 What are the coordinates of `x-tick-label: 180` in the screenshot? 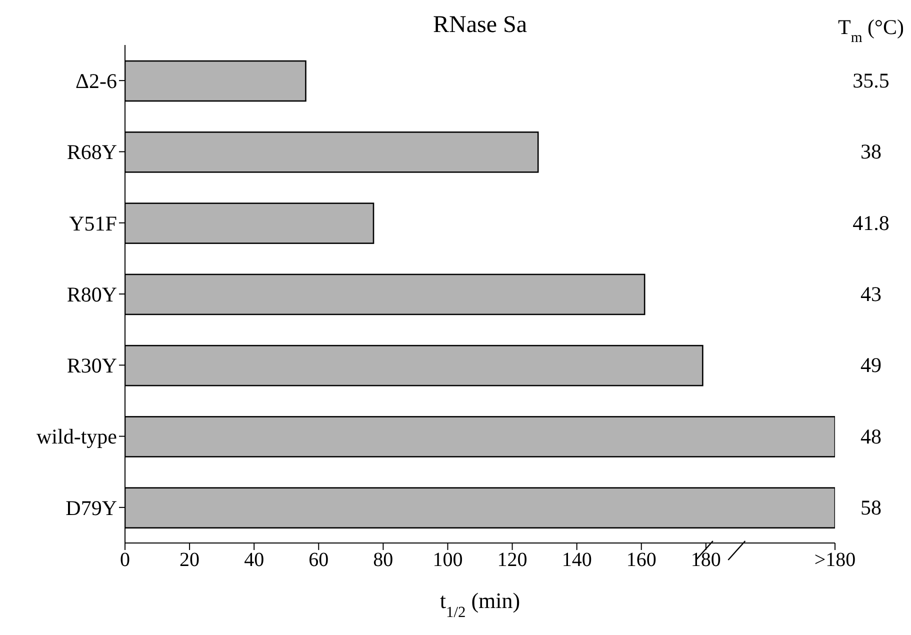 It's located at (705, 560).